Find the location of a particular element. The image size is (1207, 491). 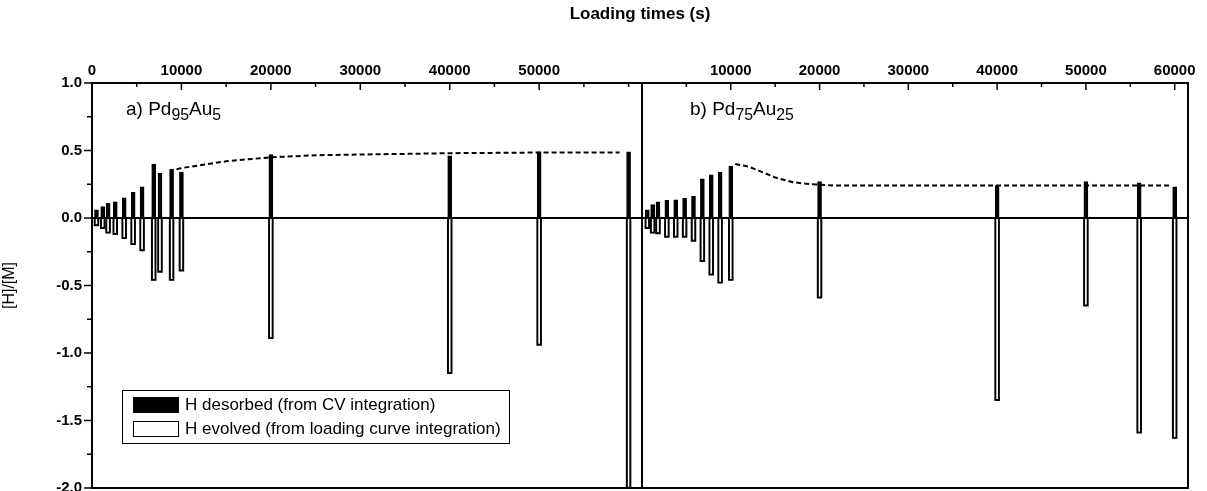

legend-label: H evolved (from loading curve integration) is located at coordinates (343, 429).